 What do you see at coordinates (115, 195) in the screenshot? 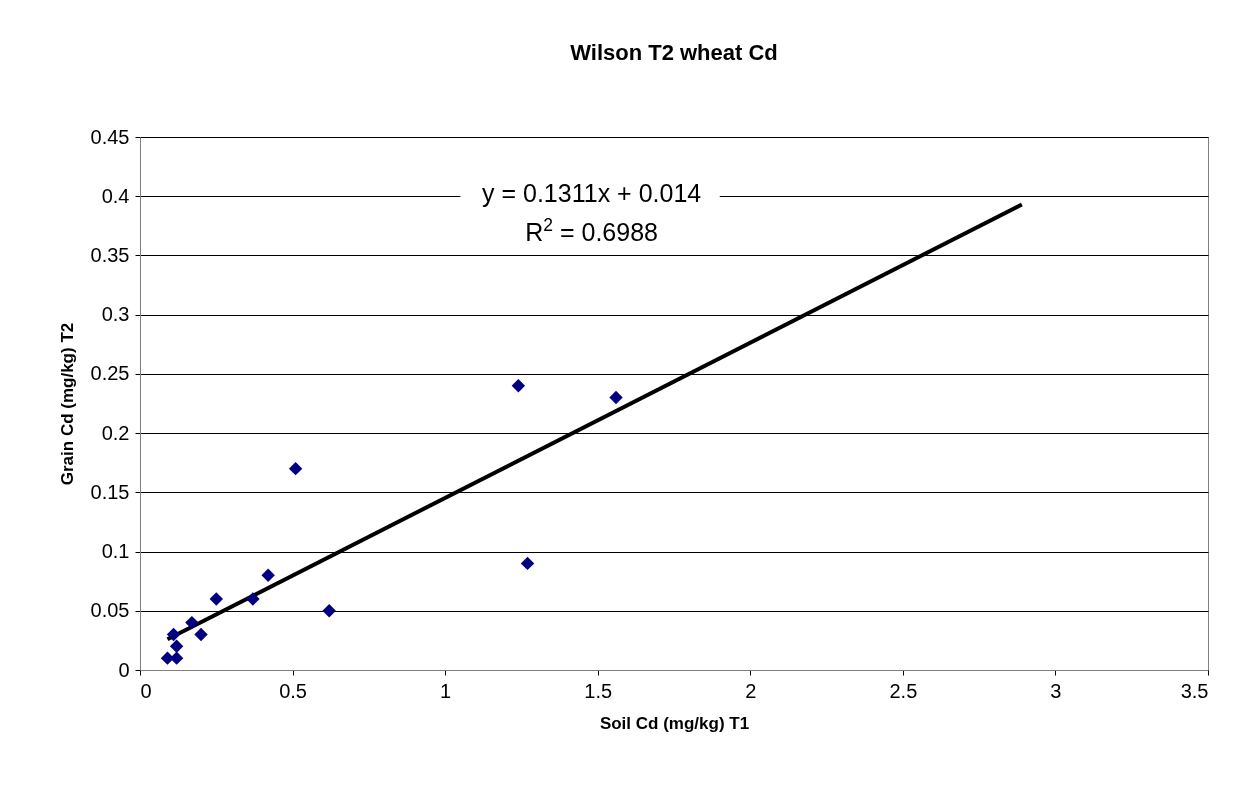
I see `y-tick-label: 0.4` at bounding box center [115, 195].